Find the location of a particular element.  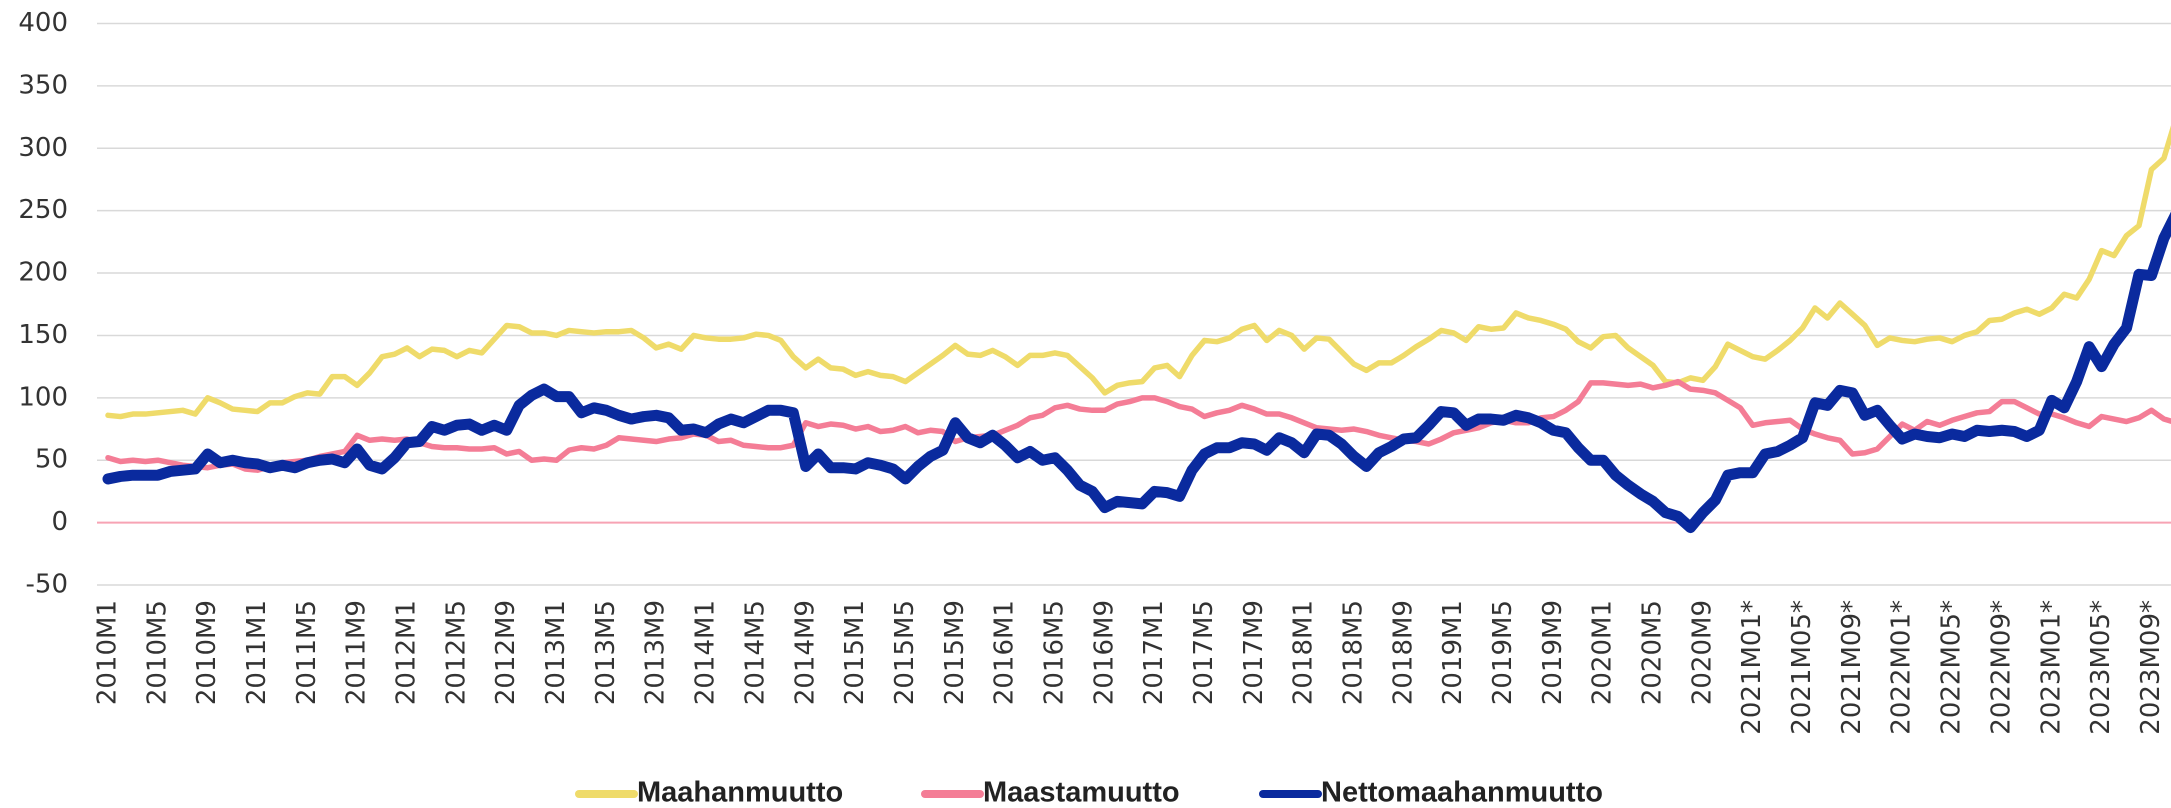

x-tick-label: 2016M5 is located at coordinates (1054, 652).